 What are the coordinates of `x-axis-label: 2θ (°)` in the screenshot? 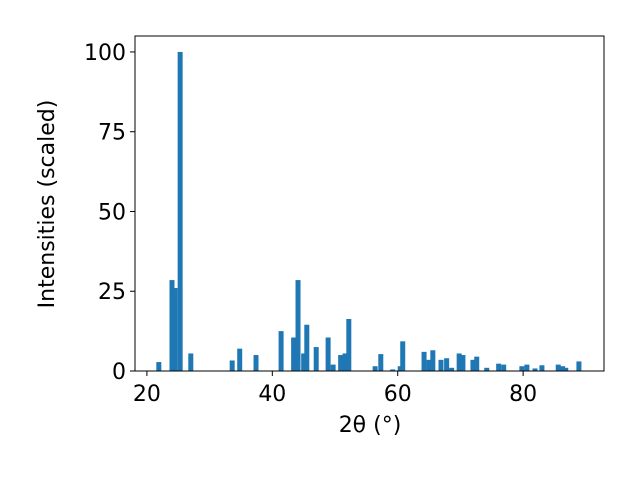 It's located at (370, 425).